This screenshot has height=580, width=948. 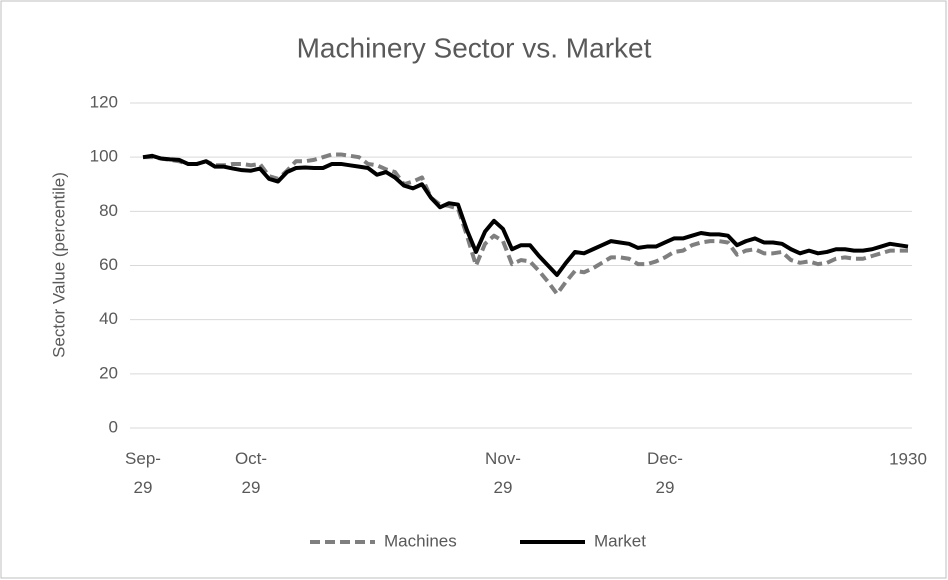 I want to click on legend-label: Machines, so click(x=420, y=540).